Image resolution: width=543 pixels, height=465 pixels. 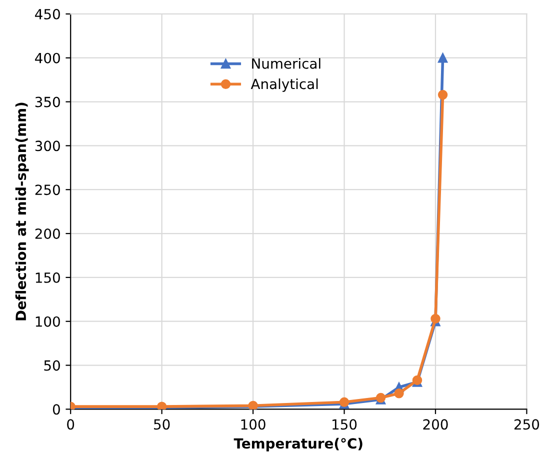 I want to click on y-tick-label: 450, so click(x=47, y=14).